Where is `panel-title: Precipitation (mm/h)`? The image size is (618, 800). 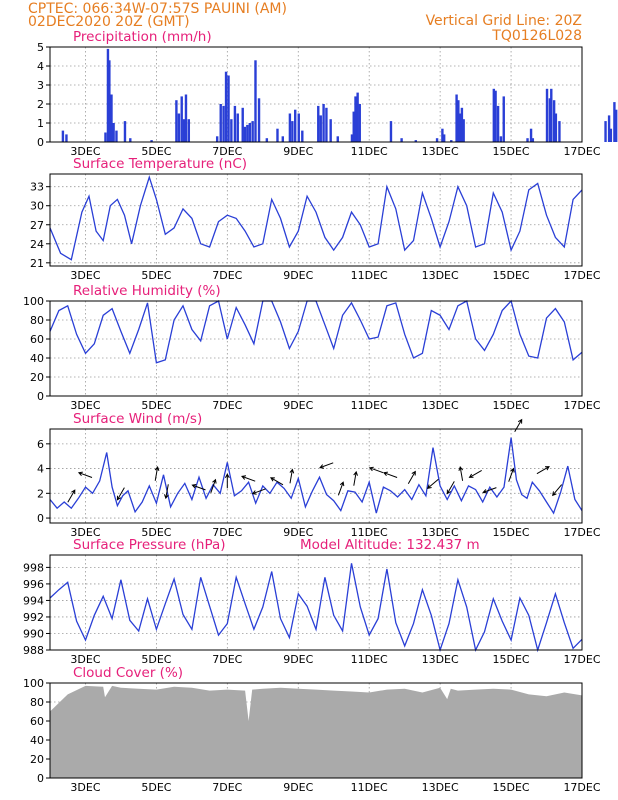 panel-title: Precipitation (mm/h) is located at coordinates (142, 37).